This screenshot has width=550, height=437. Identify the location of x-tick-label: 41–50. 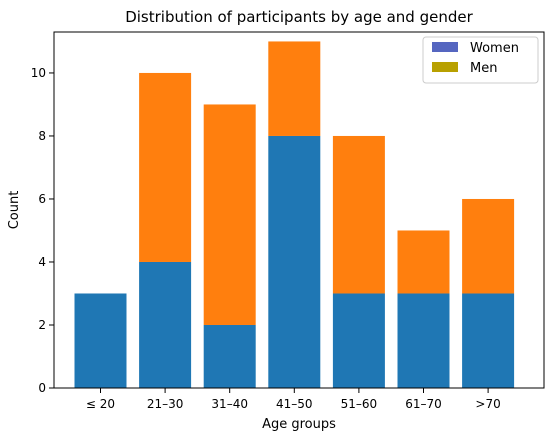
(294, 404).